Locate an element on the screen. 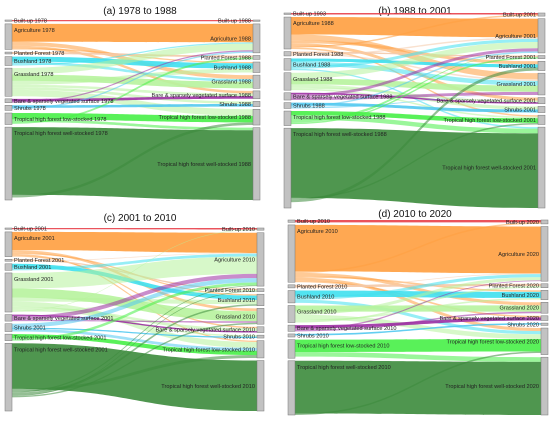  target-node-label: Grassland 2010 is located at coordinates (236, 317).